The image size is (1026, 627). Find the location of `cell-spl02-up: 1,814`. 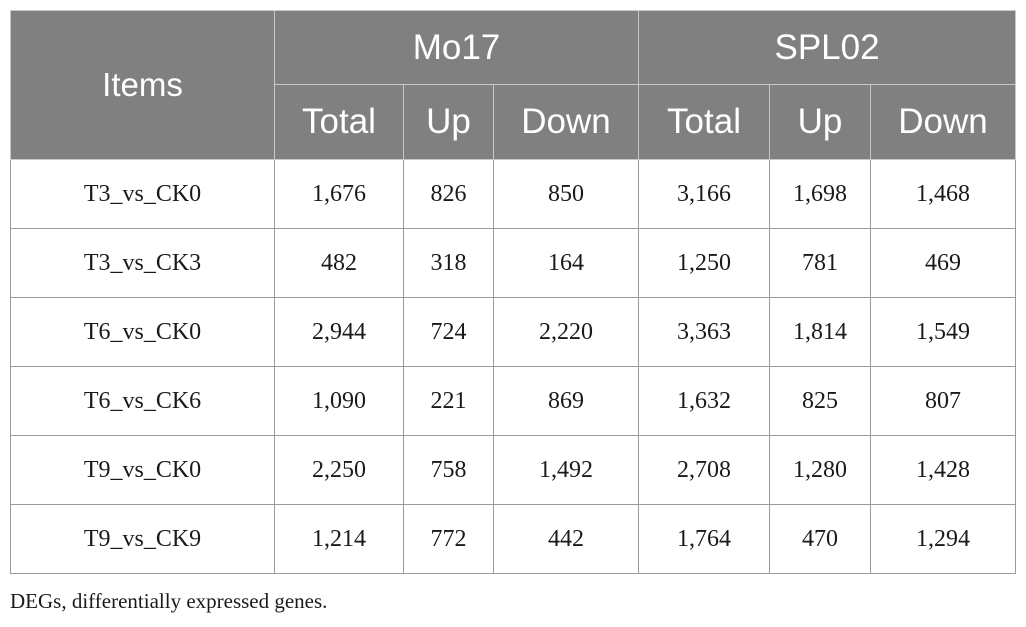

cell-spl02-up: 1,814 is located at coordinates (820, 332).